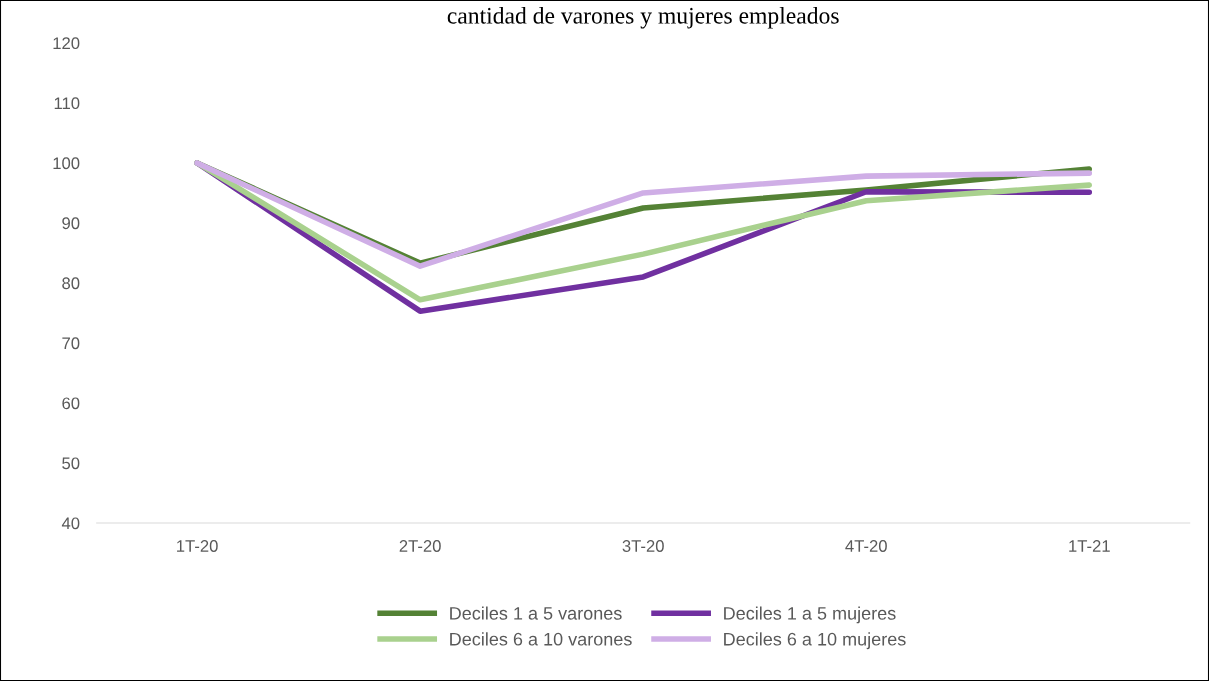  What do you see at coordinates (67, 103) in the screenshot?
I see `y-tick-label: 110` at bounding box center [67, 103].